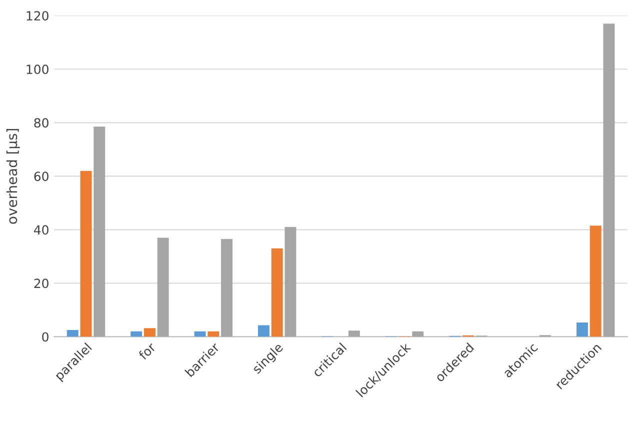 The image size is (637, 446). What do you see at coordinates (37, 16) in the screenshot?
I see `y-tick-label: 120` at bounding box center [37, 16].